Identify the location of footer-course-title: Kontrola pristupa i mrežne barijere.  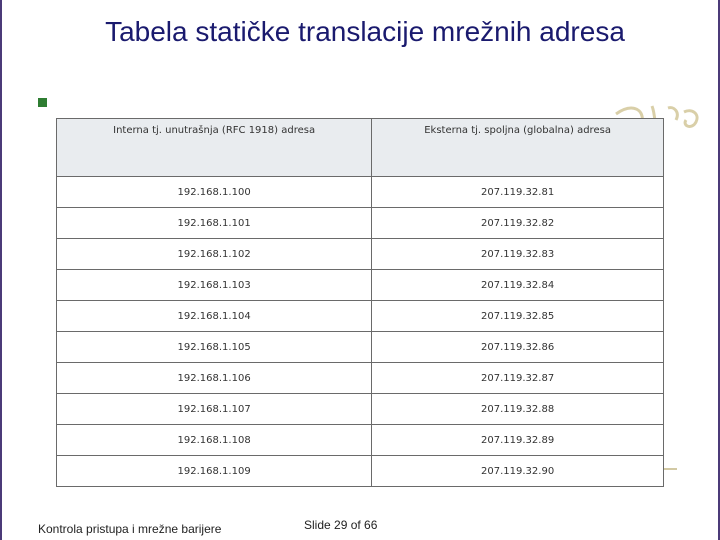
(130, 529).